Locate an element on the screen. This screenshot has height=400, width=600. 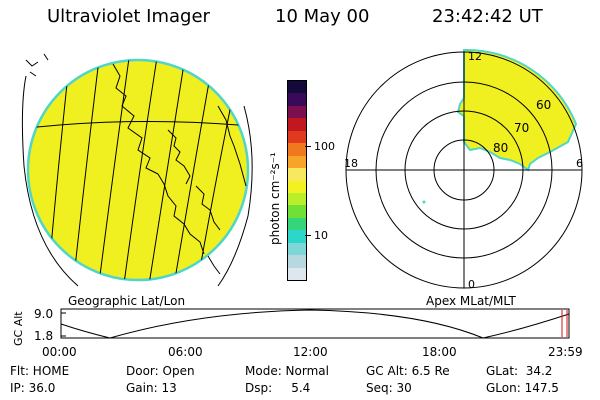
status-gain: Gain: 13 is located at coordinates (151, 388).